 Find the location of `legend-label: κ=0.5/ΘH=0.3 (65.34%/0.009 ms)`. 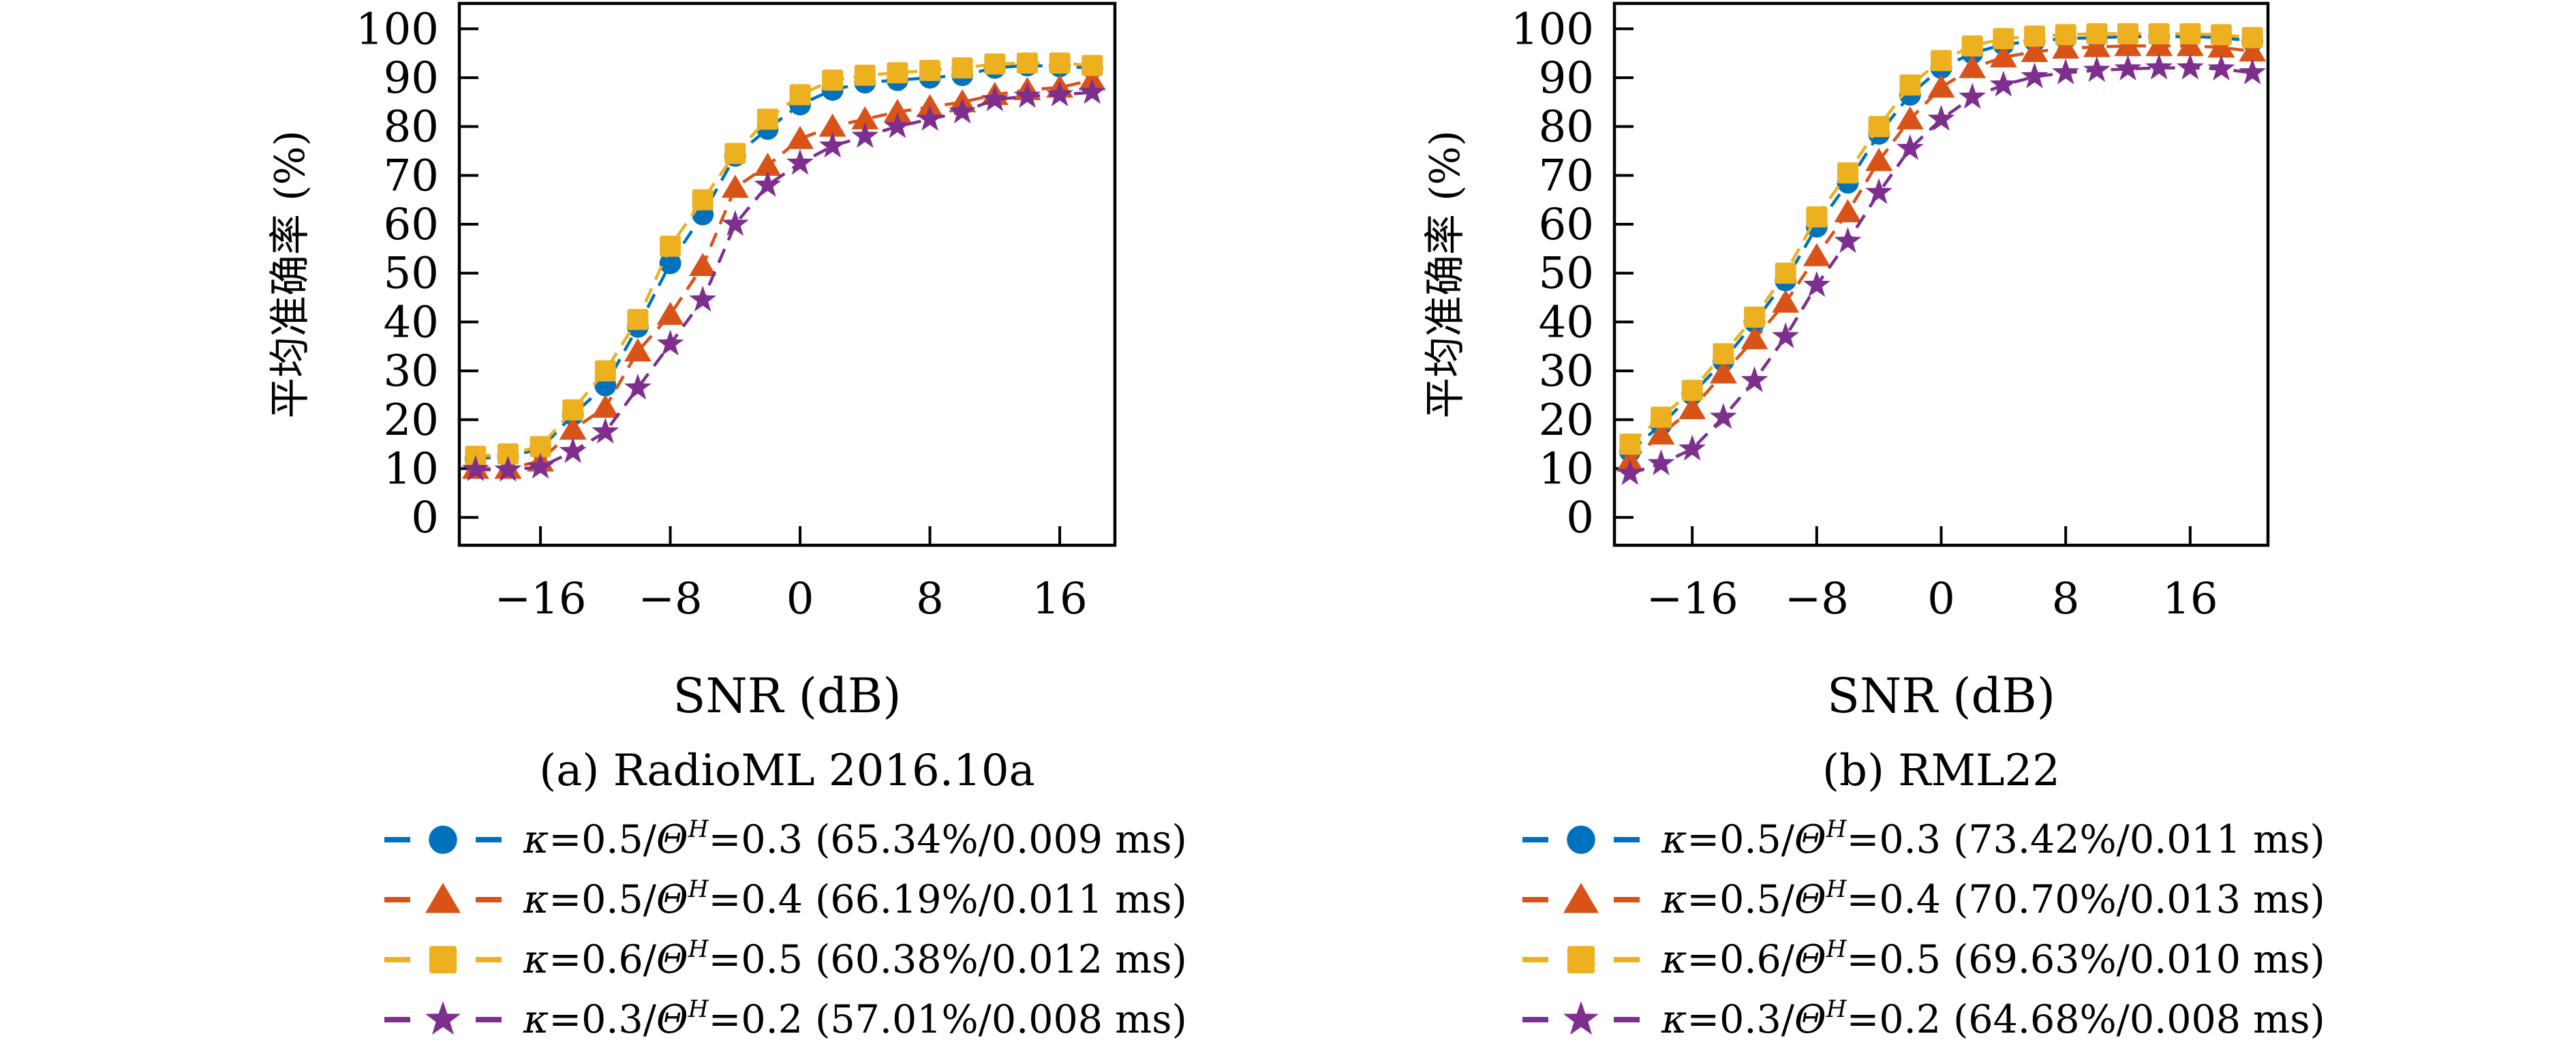

legend-label: κ=0.5/ΘH=0.3 (65.34%/0.009 ms) is located at coordinates (855, 839).